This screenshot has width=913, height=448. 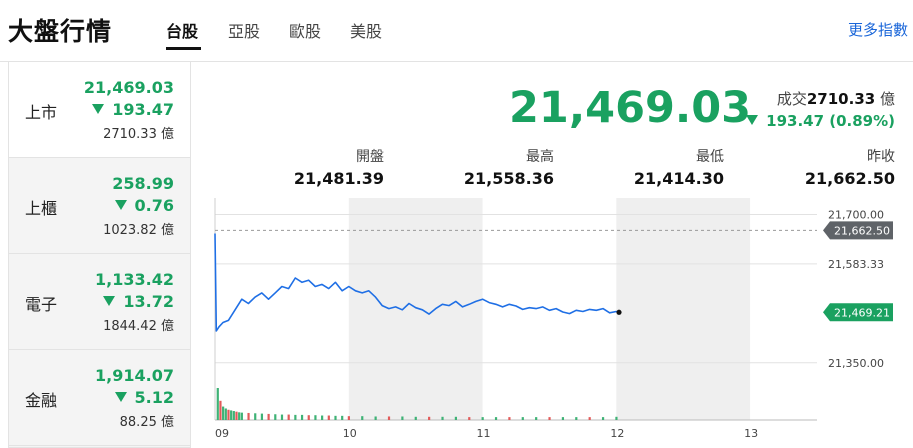 What do you see at coordinates (338, 178) in the screenshot?
I see `stat-value: 21,481.39` at bounding box center [338, 178].